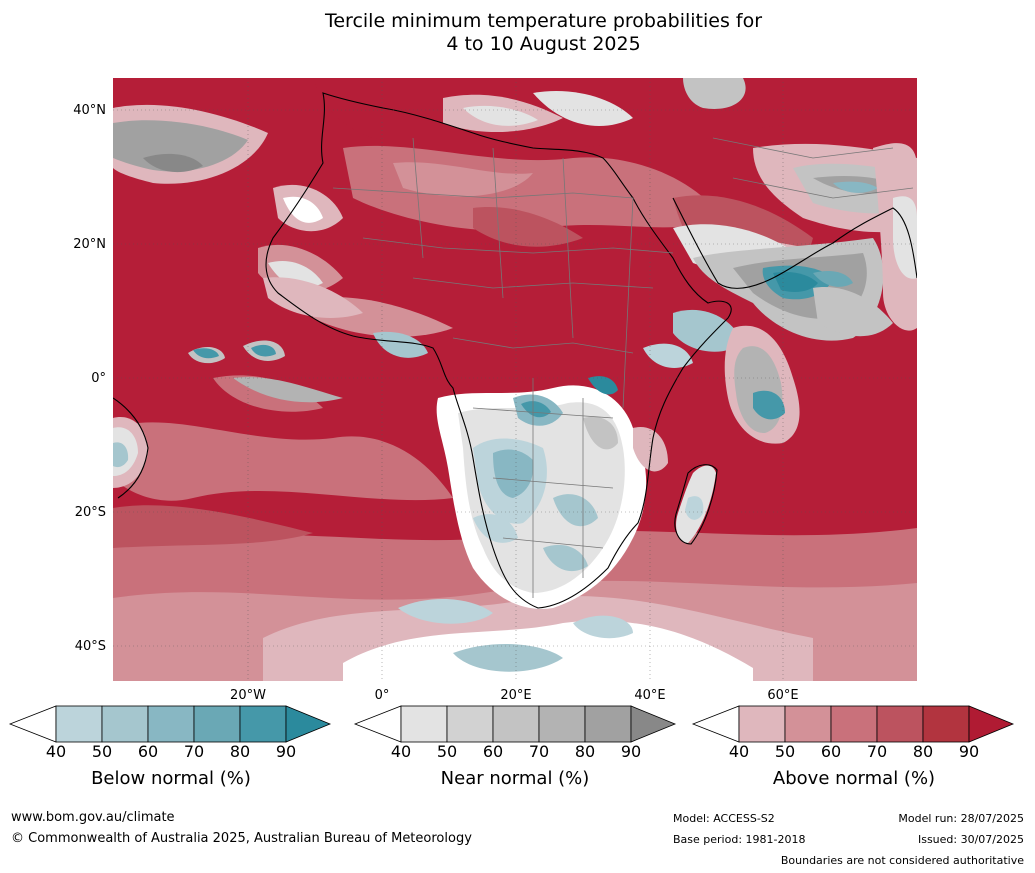 The image size is (1035, 873). Describe the element at coordinates (724, 818) in the screenshot. I see `footer-model: Model: ACCESS-S2` at that location.